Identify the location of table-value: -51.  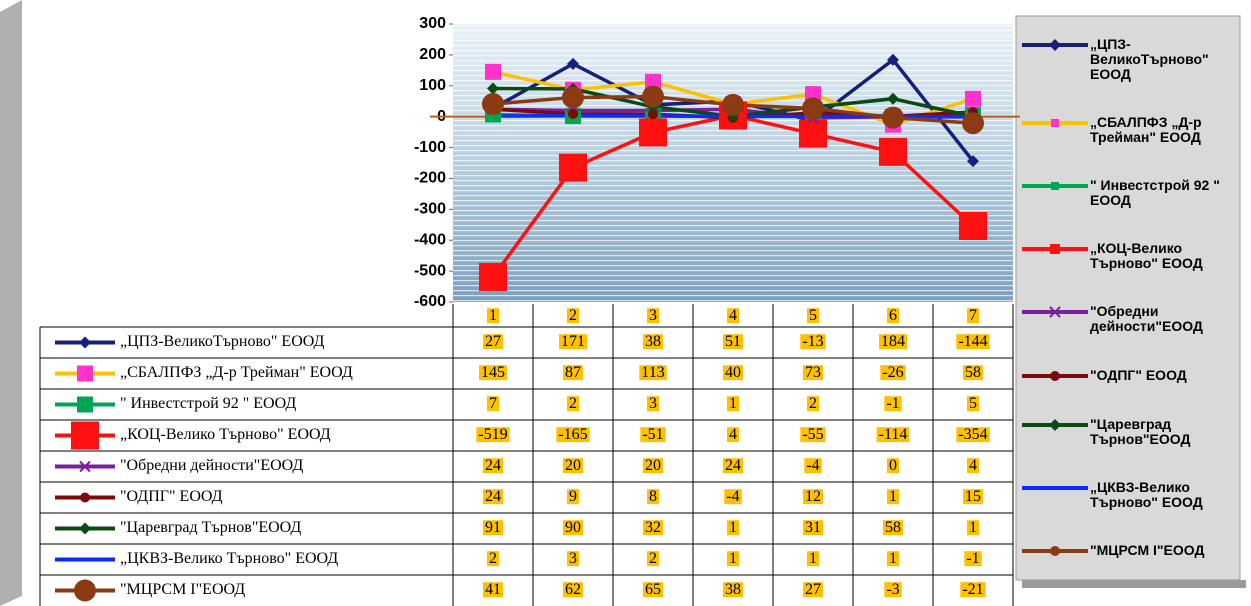
(652, 434).